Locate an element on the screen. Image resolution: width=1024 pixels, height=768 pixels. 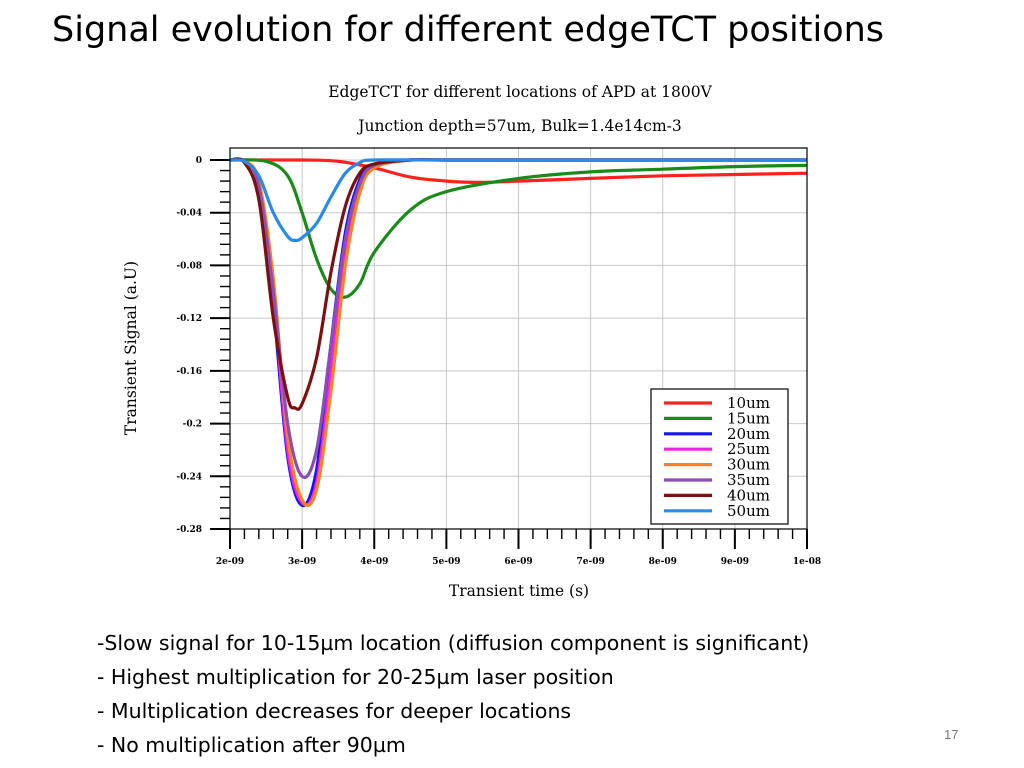
x-tick-label: 4e-09 is located at coordinates (374, 562).